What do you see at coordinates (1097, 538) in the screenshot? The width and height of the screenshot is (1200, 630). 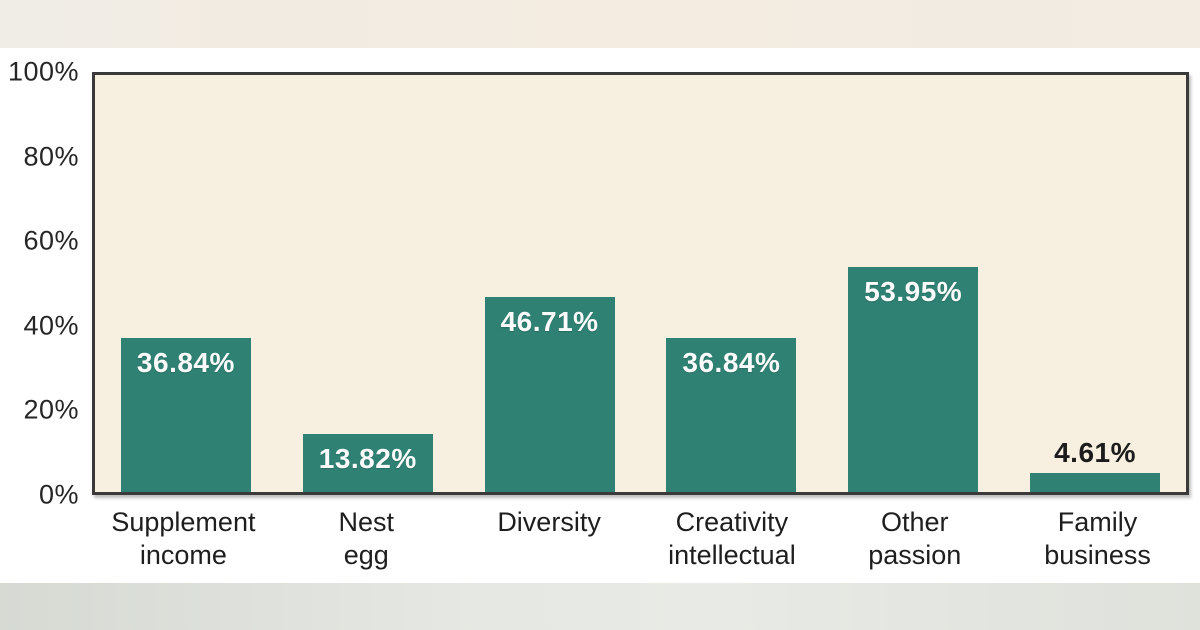 I see `x-label-family-business: Family business` at bounding box center [1097, 538].